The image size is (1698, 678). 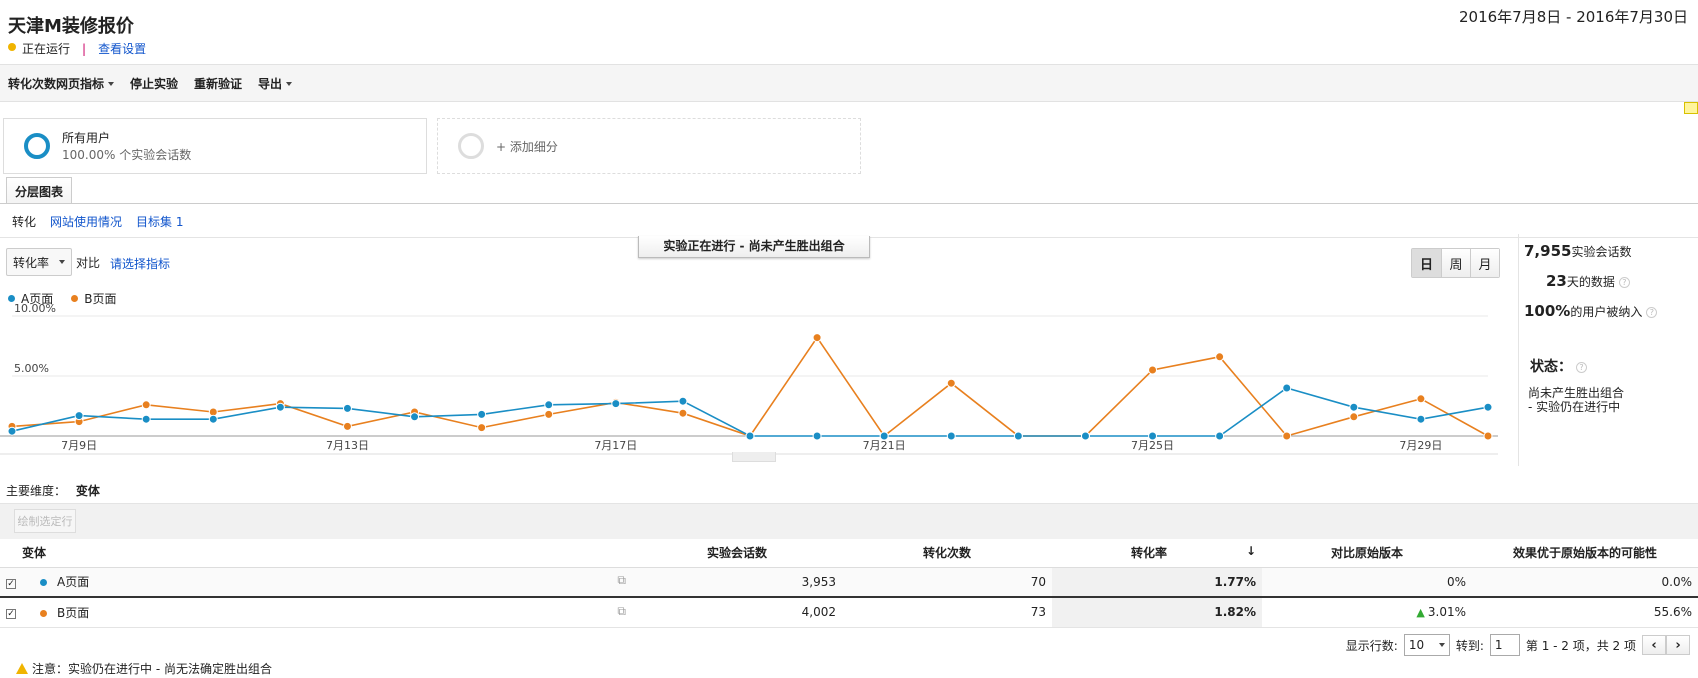 What do you see at coordinates (86, 222) in the screenshot?
I see `subtab-site-usage: 网站使用情况` at bounding box center [86, 222].